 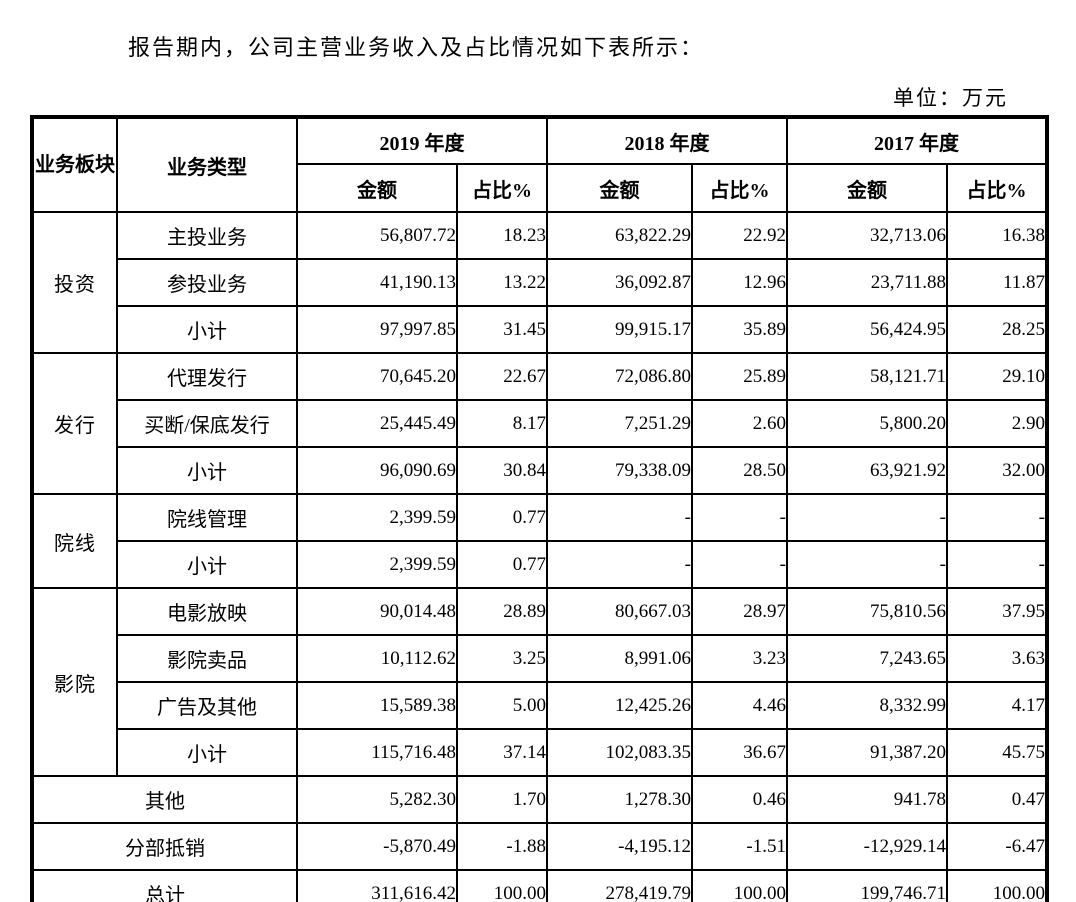 I want to click on footer-label-cell: 分部抵销, so click(x=164, y=846).